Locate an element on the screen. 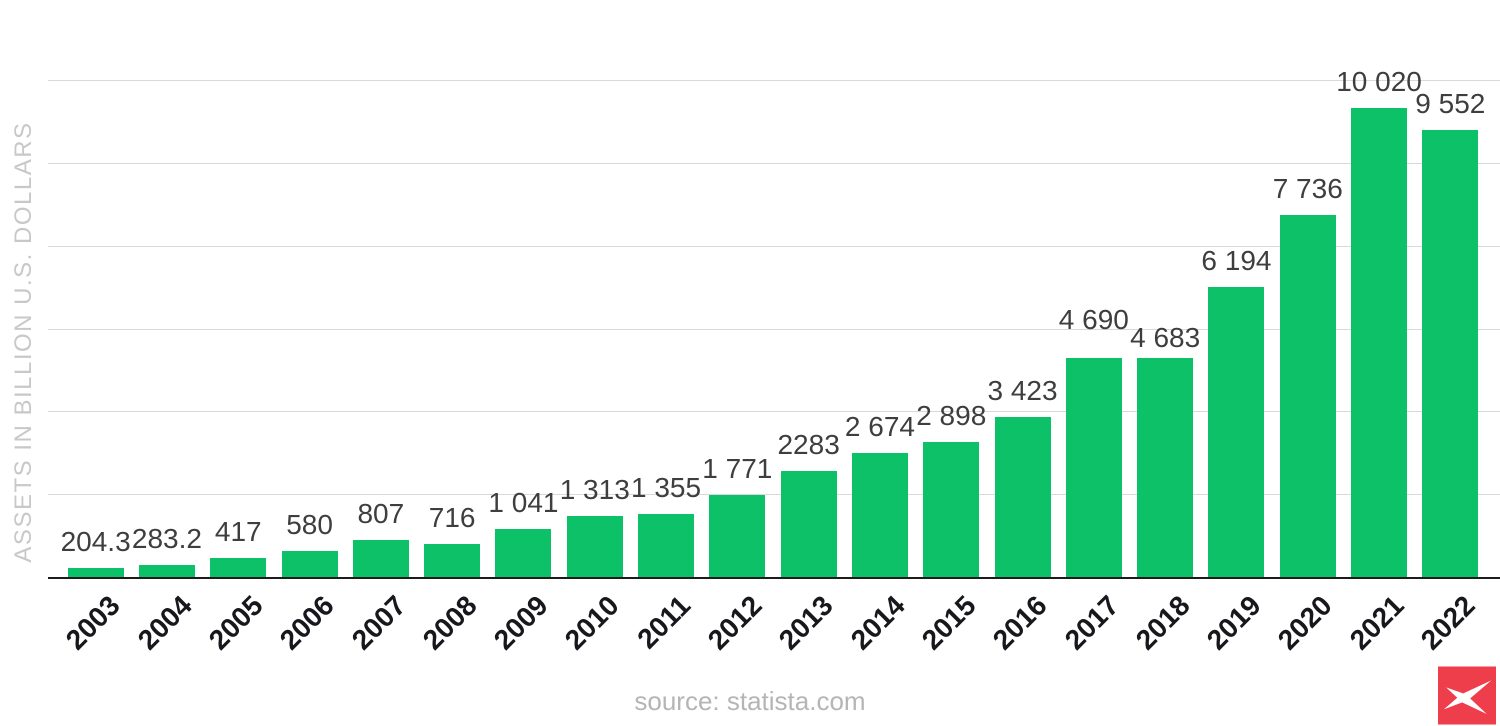 This screenshot has width=1500, height=726. bar-2019 is located at coordinates (1236, 432).